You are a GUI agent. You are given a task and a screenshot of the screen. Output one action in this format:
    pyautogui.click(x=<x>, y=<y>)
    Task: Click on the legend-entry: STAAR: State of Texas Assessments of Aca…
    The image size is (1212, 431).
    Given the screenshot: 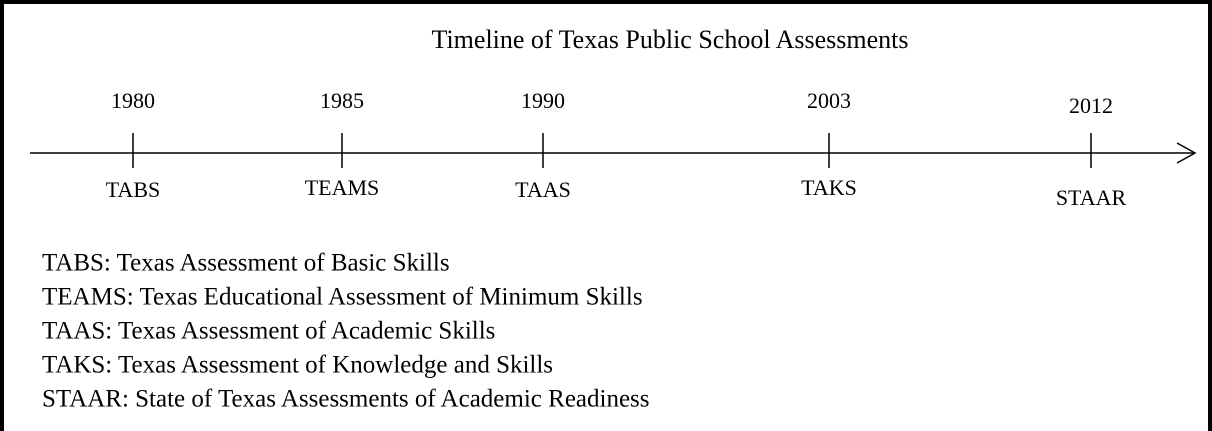 What is the action you would take?
    pyautogui.click(x=346, y=399)
    